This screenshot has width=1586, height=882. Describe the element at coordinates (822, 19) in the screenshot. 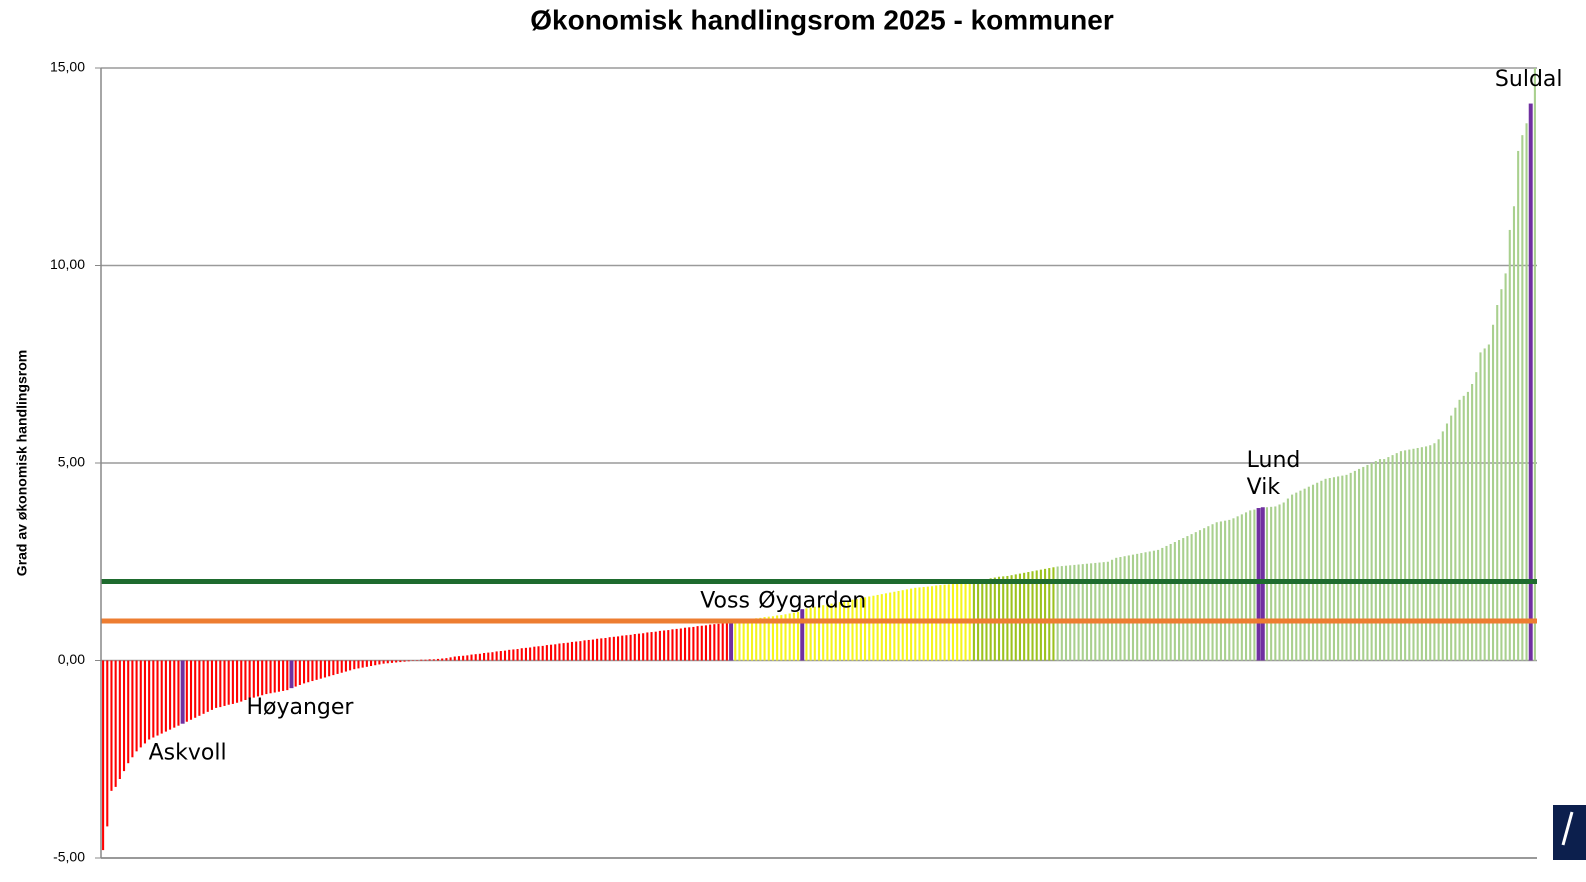

I see `chart-title: Økonomisk handlingsrom 2025 - kommuner` at that location.